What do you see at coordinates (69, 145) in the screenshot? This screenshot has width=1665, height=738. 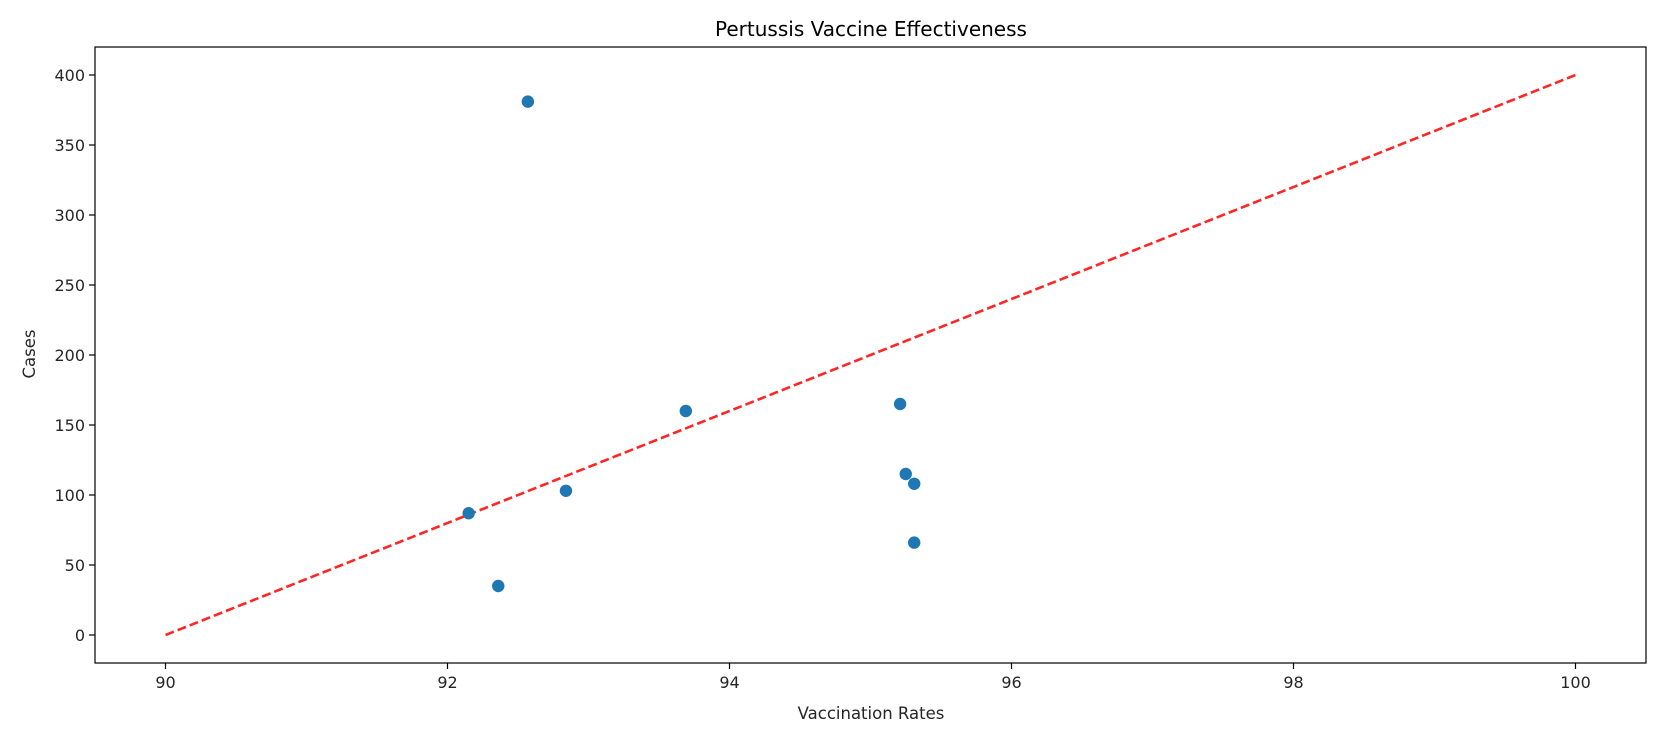 I see `y-tick-label: 350` at bounding box center [69, 145].